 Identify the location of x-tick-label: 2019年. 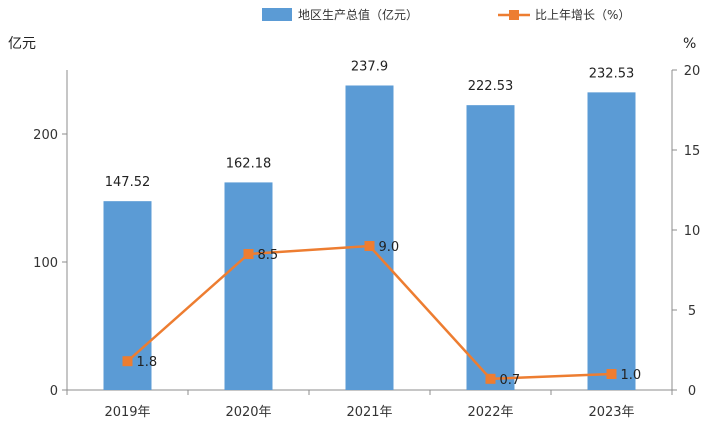
(127, 412).